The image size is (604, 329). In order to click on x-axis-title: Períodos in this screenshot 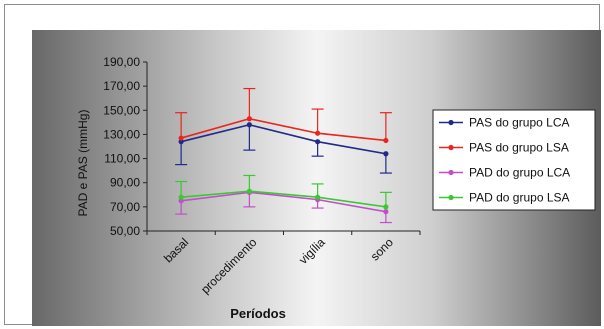, I will do `click(258, 313)`.